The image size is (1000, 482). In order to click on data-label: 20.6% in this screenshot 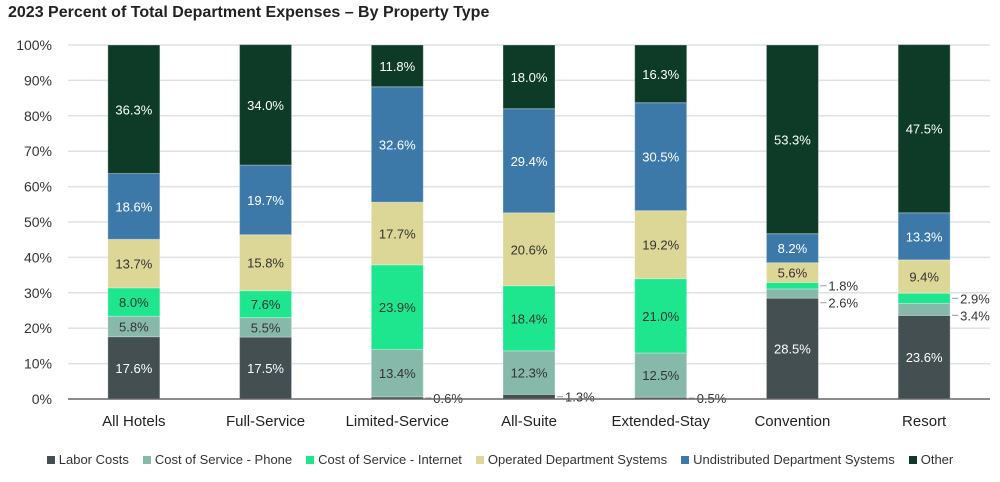, I will do `click(529, 249)`.